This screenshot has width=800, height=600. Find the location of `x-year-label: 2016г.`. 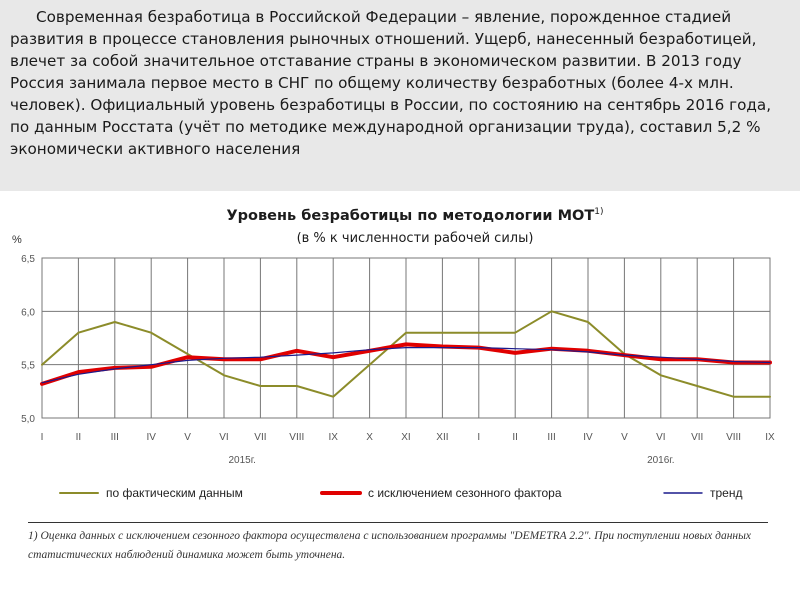

x-year-label: 2016г. is located at coordinates (660, 460).